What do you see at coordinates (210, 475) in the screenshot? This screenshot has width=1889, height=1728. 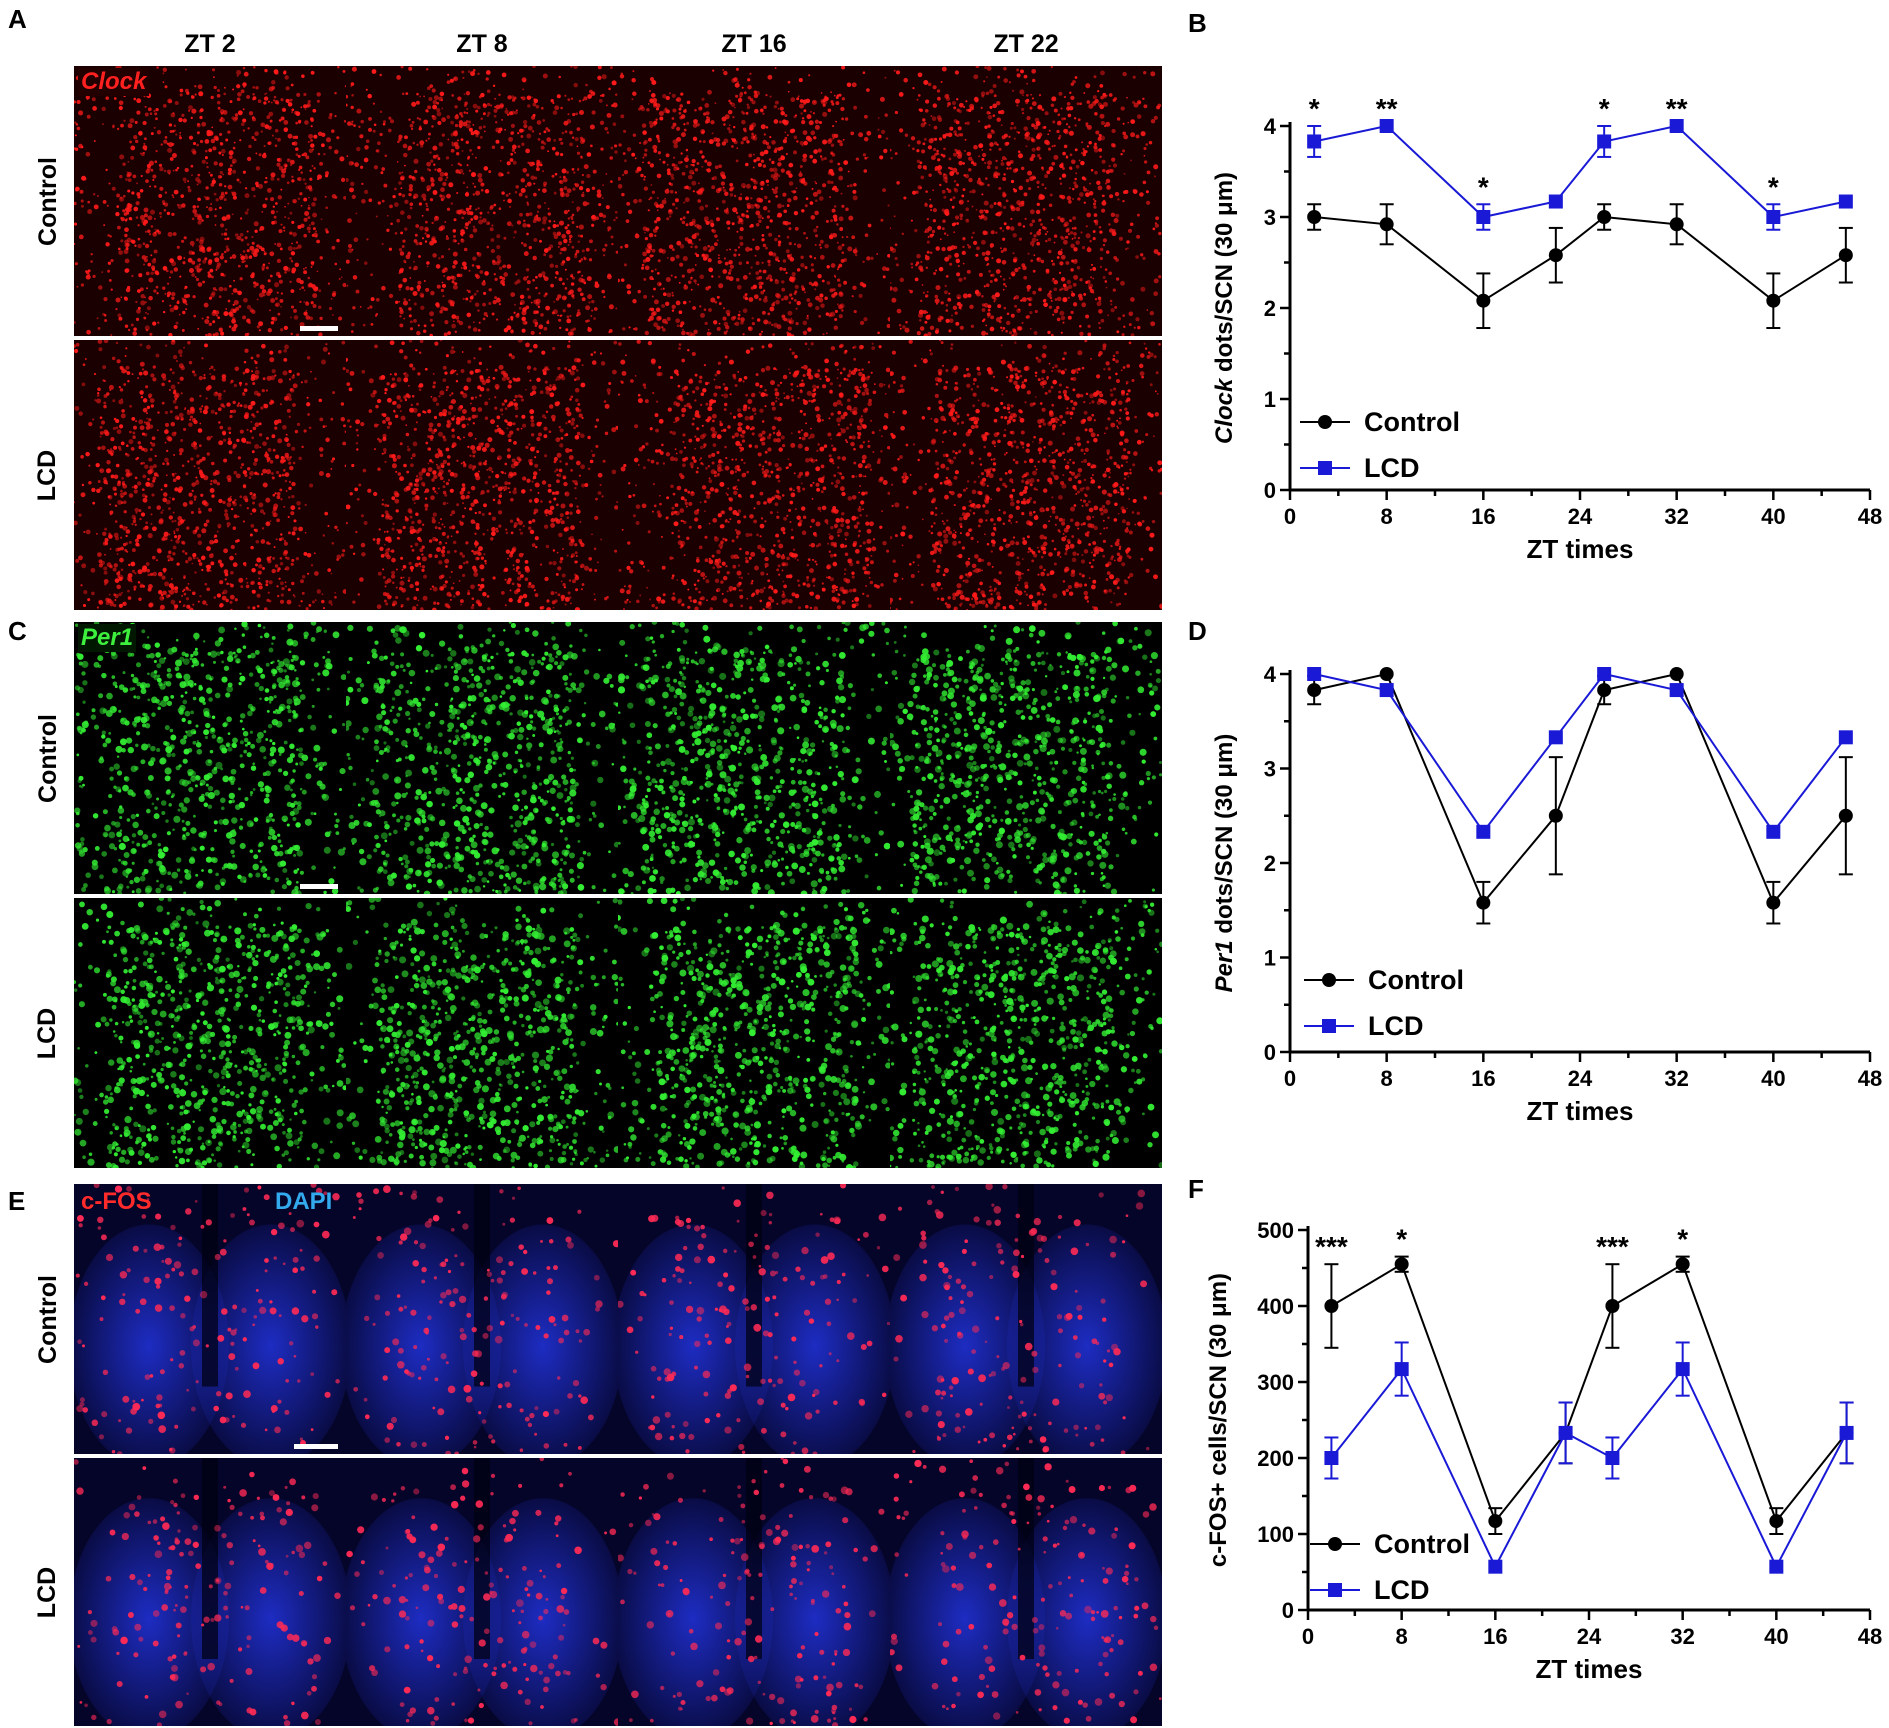 I see `micrograph-clock-lcd-zt2` at bounding box center [210, 475].